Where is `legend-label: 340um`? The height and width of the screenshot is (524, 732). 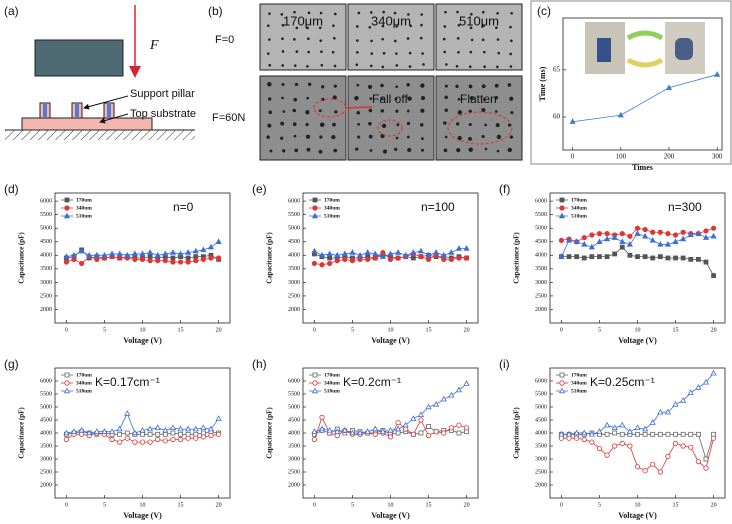
legend-label: 340um is located at coordinates (84, 208).